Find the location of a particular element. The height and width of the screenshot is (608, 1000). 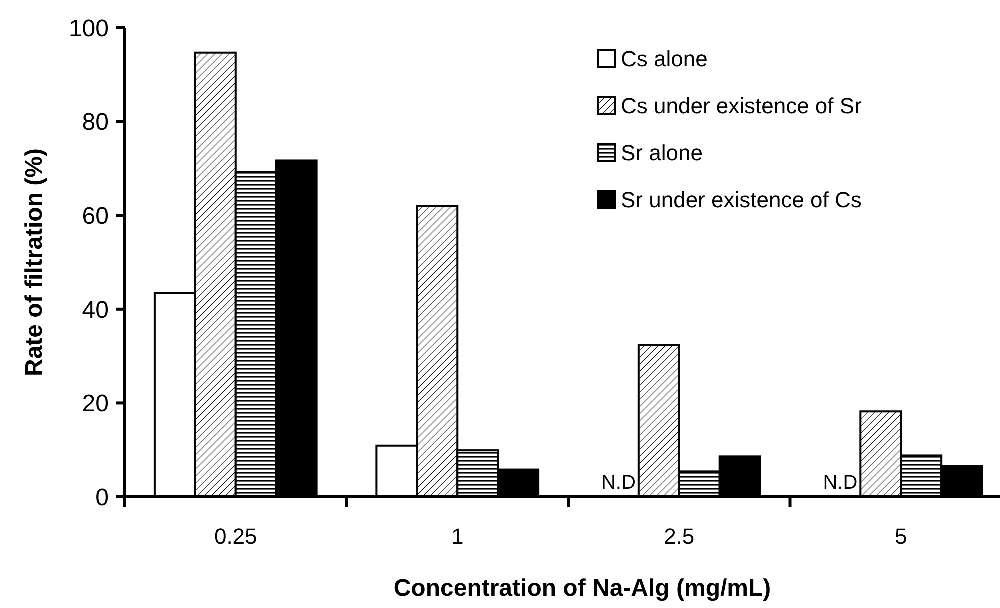

y-tick-label: 40 is located at coordinates (95, 310).